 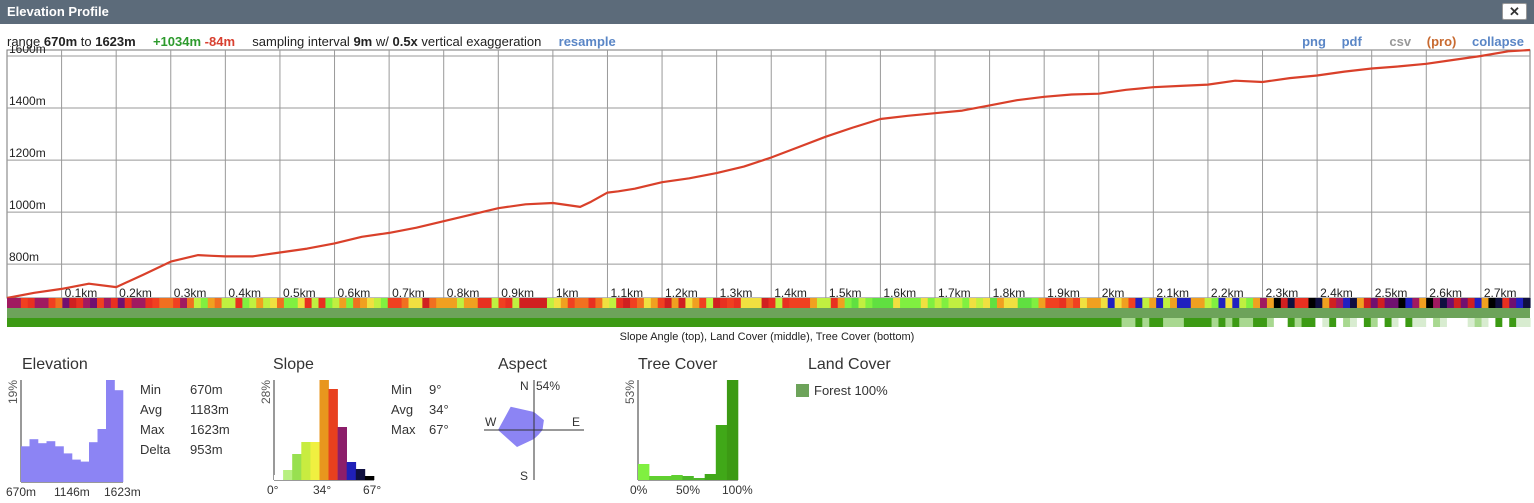 I want to click on aspect-north-label: N, so click(x=524, y=386).